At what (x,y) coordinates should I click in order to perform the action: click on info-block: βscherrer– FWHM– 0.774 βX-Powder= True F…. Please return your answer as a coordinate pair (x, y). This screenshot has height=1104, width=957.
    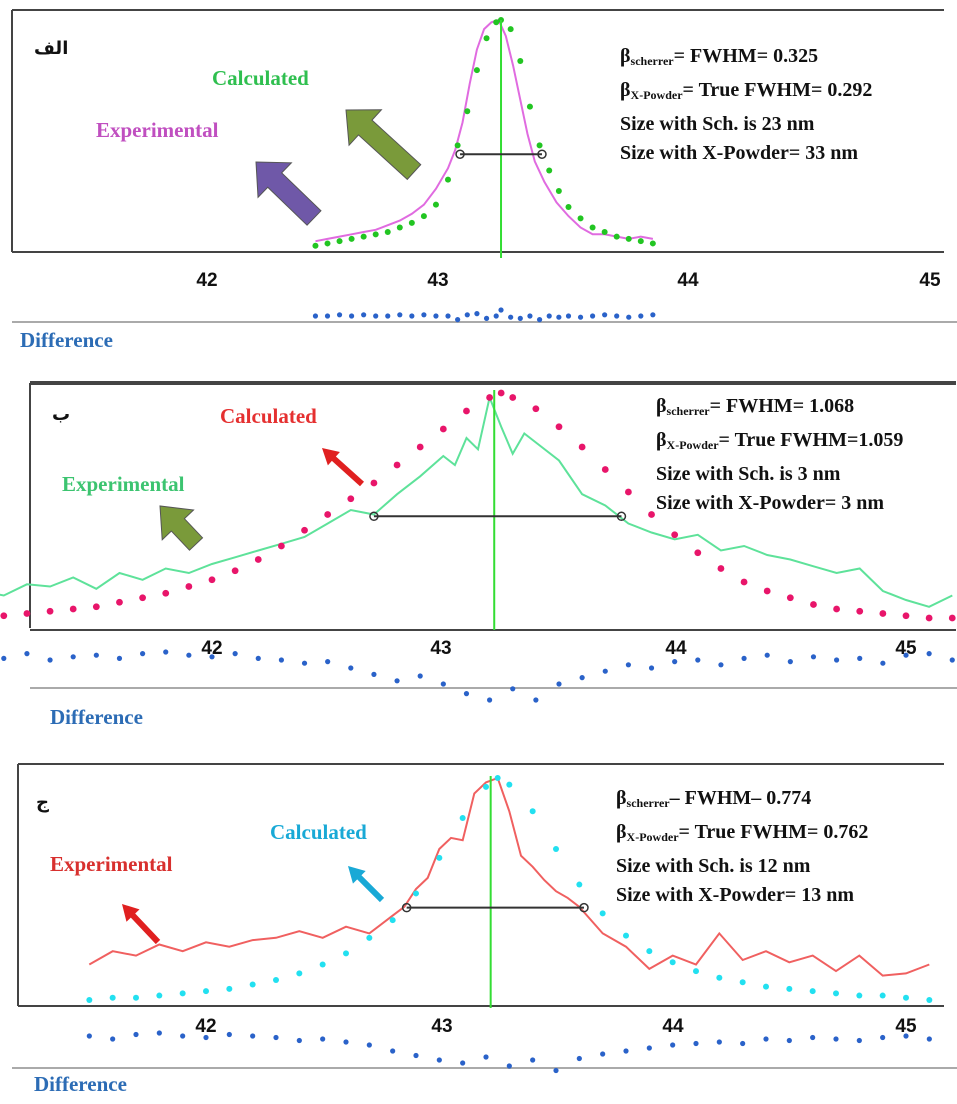
    Looking at the image, I should click on (742, 847).